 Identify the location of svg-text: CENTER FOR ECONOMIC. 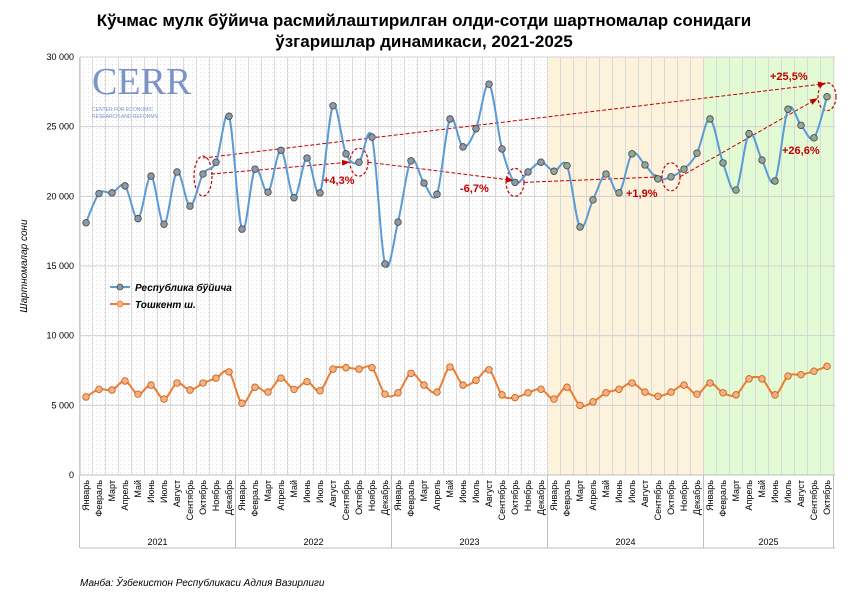
(123, 110).